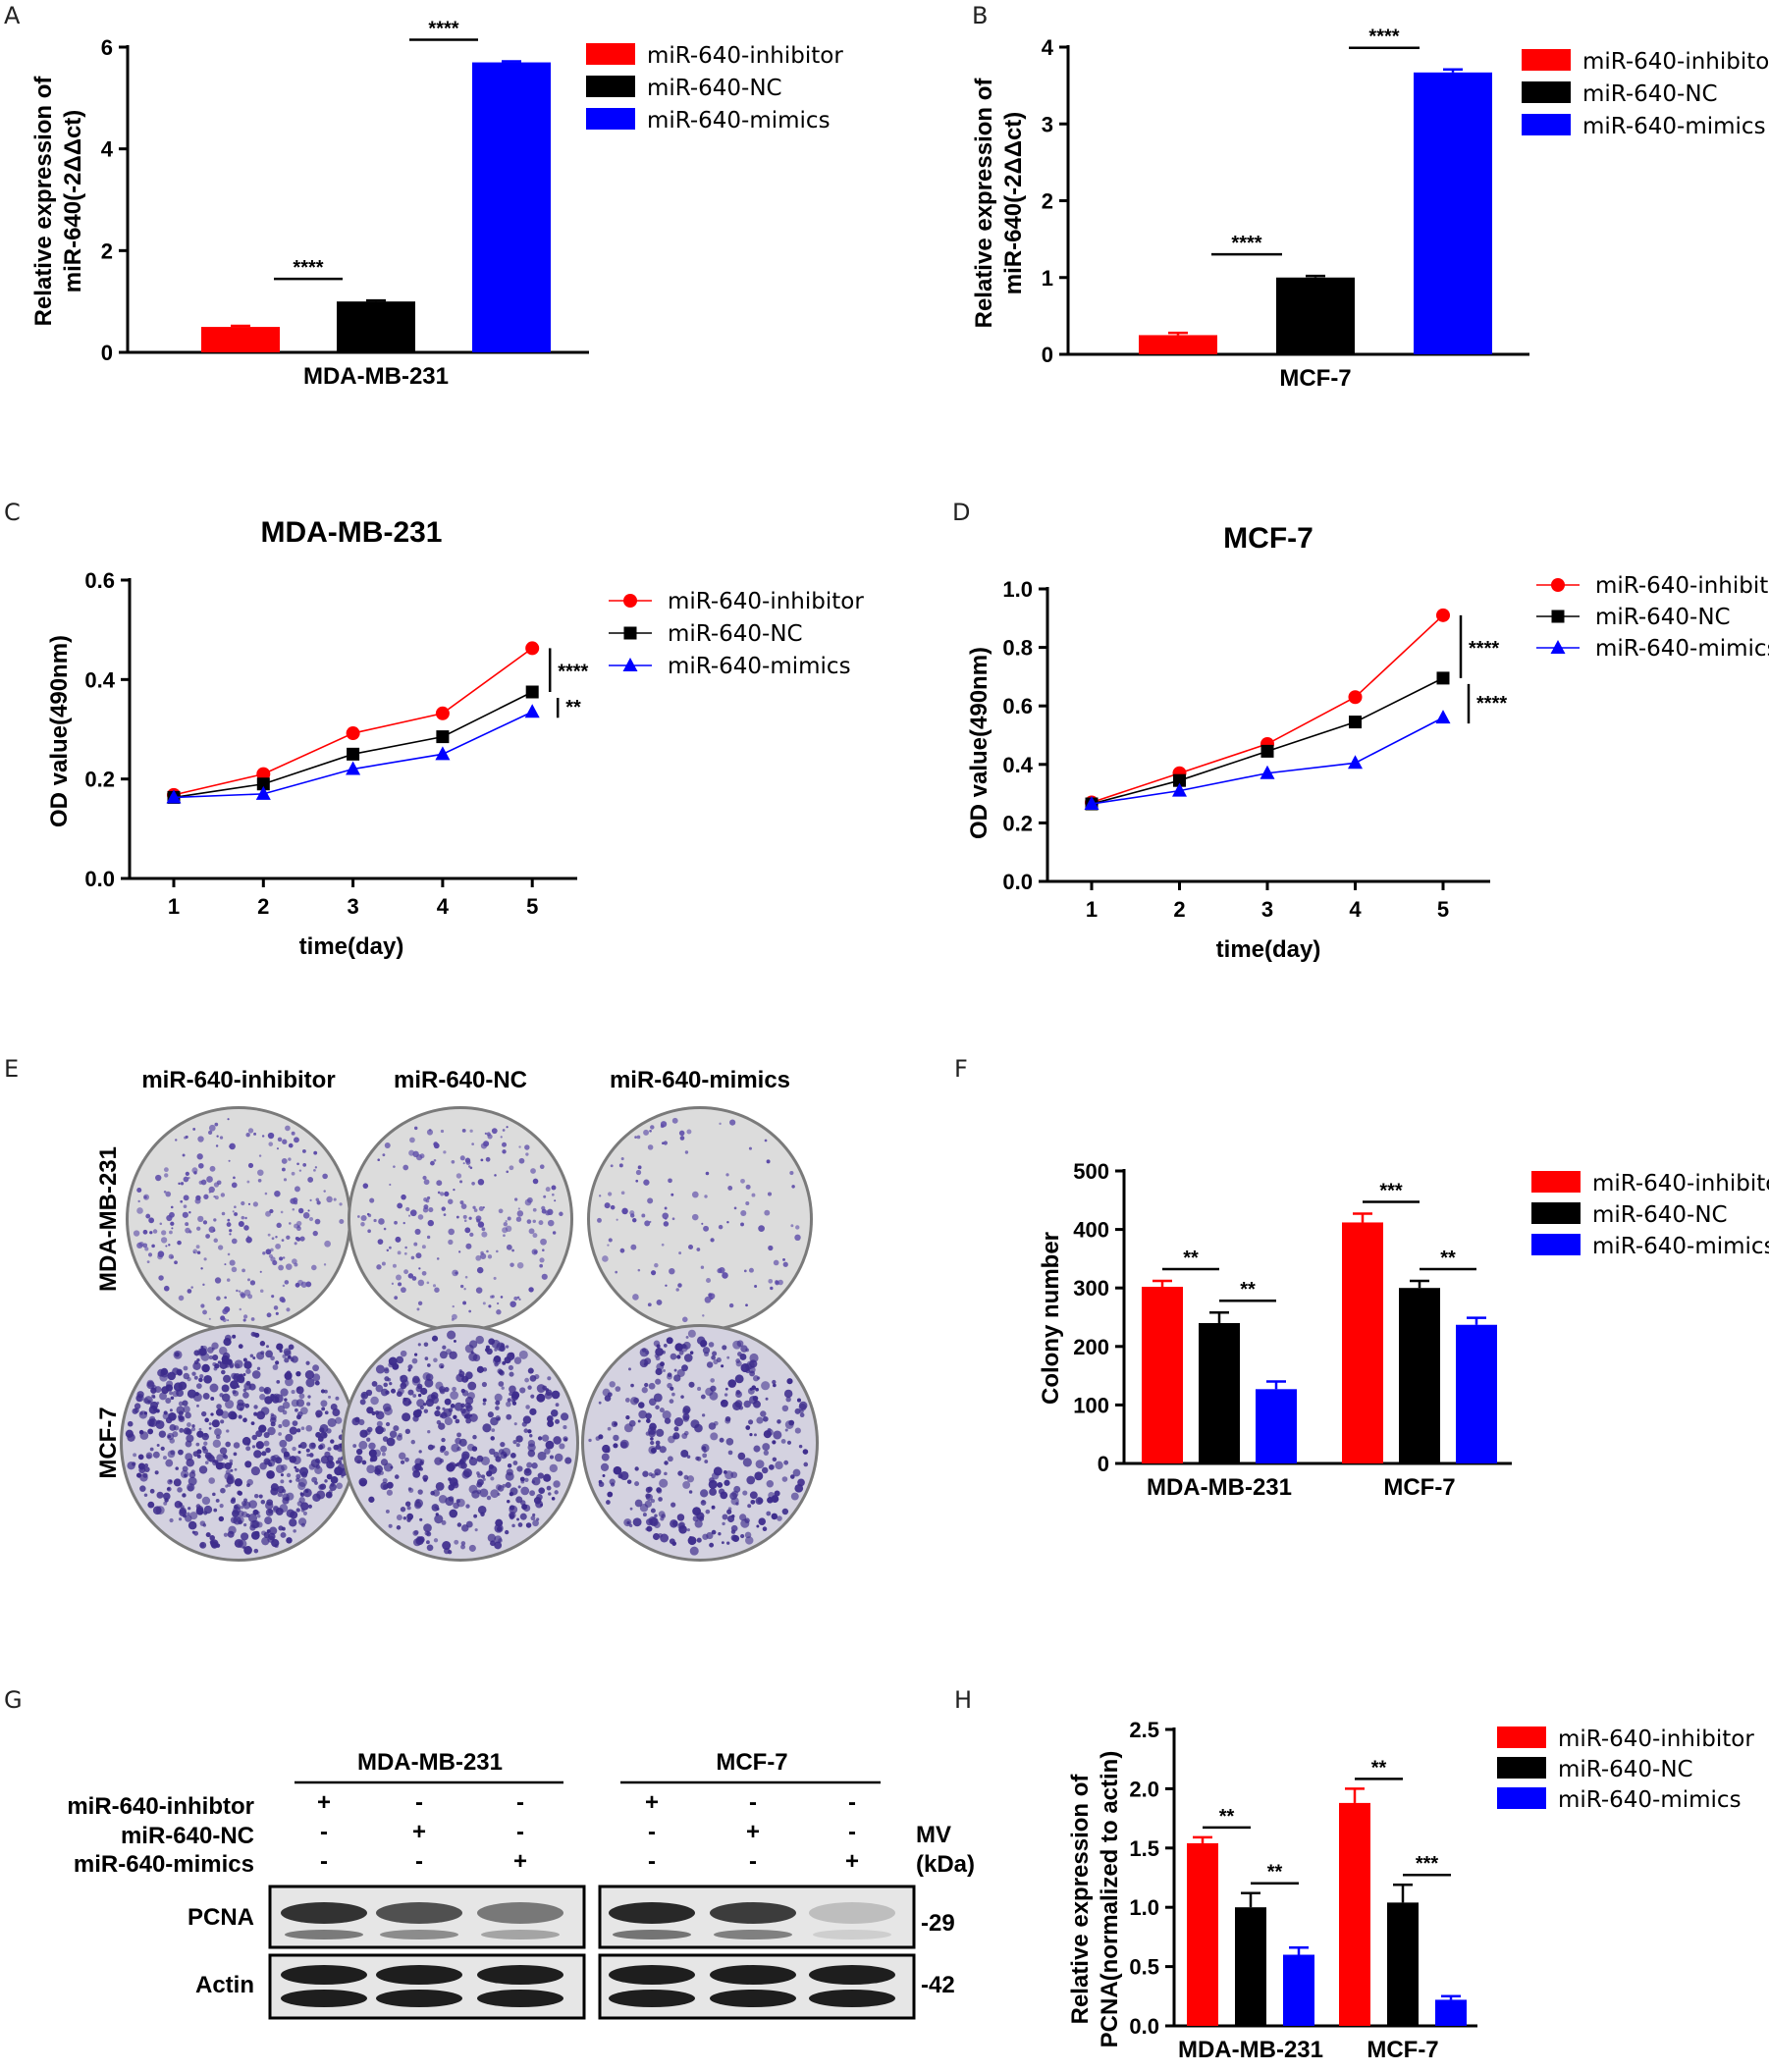 This screenshot has width=1769, height=2072. Describe the element at coordinates (107, 251) in the screenshot. I see `panel-a-ytick-label: 2` at that location.